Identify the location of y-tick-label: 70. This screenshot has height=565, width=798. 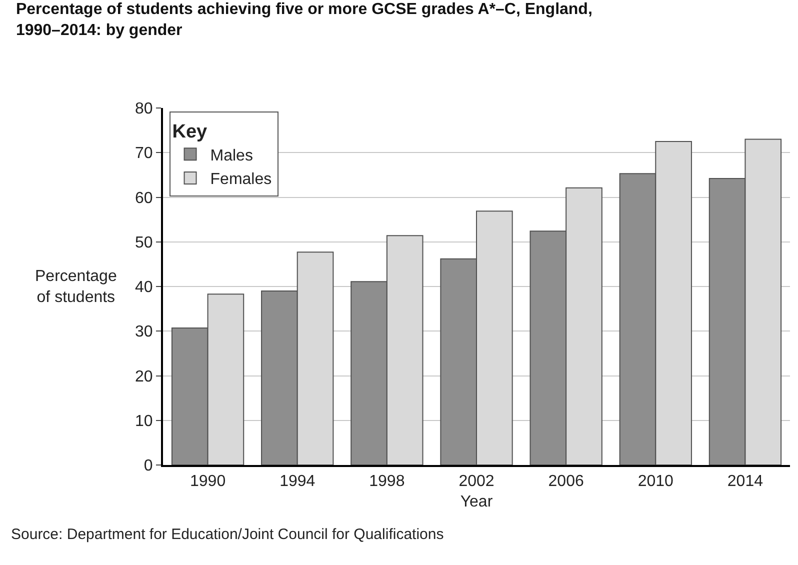
(144, 153).